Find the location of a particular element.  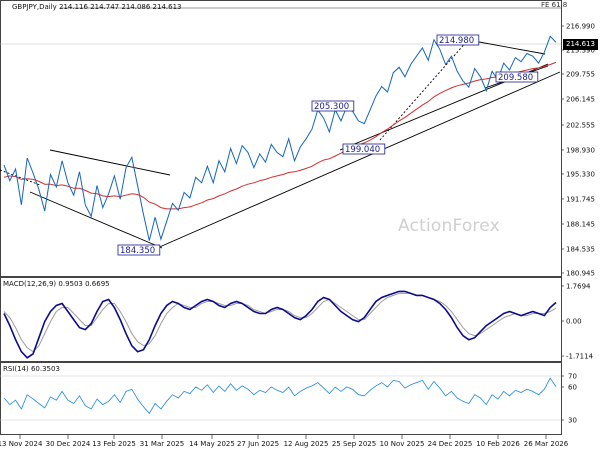

fib-extension-label: FE 61.8 is located at coordinates (554, 5).